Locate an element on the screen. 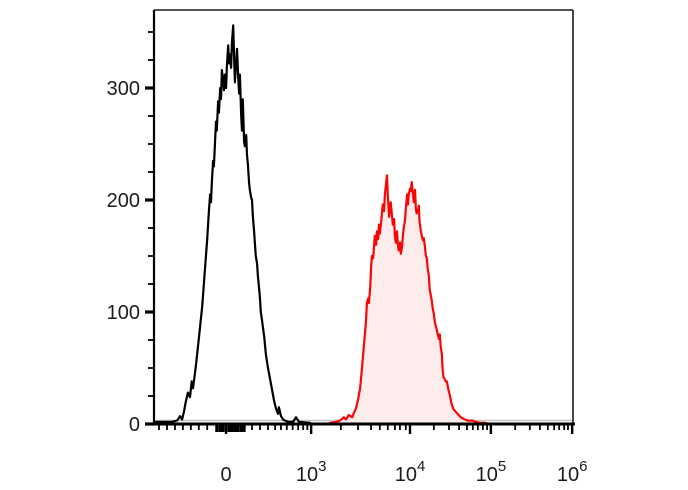  x-tick-label: 10³ is located at coordinates (311, 472).